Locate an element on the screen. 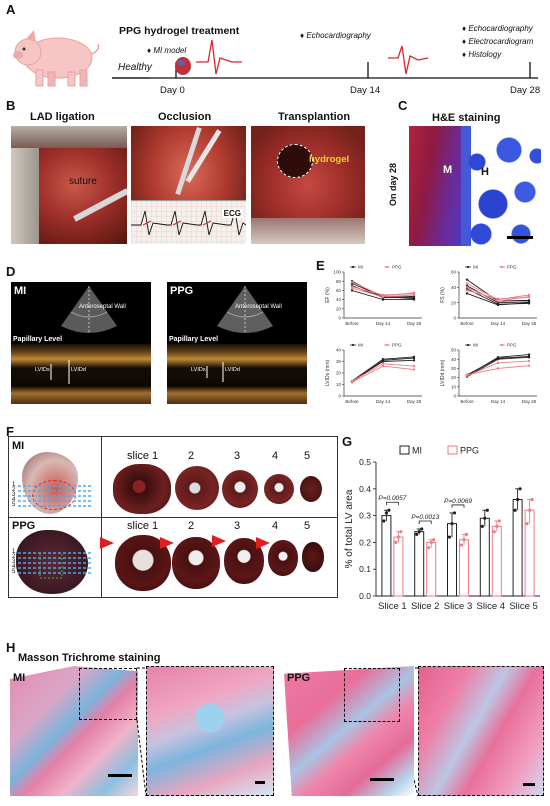 The width and height of the screenshot is (550, 806). panel-letter-e: E is located at coordinates (320, 265).